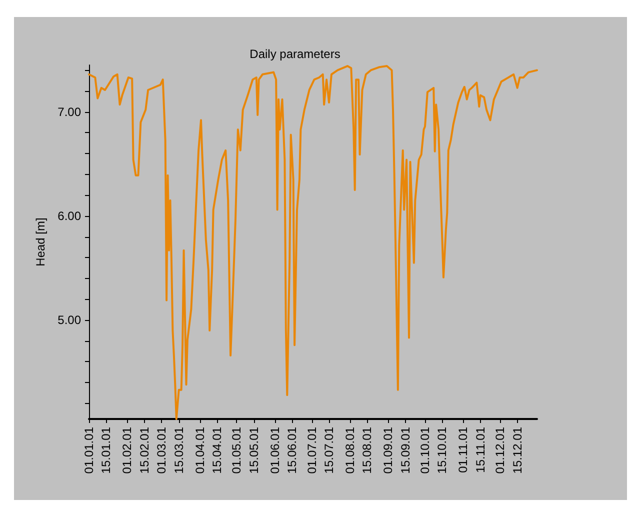 This screenshot has height=514, width=632. Describe the element at coordinates (480, 449) in the screenshot. I see `x-tick-label: 15.11.01` at that location.